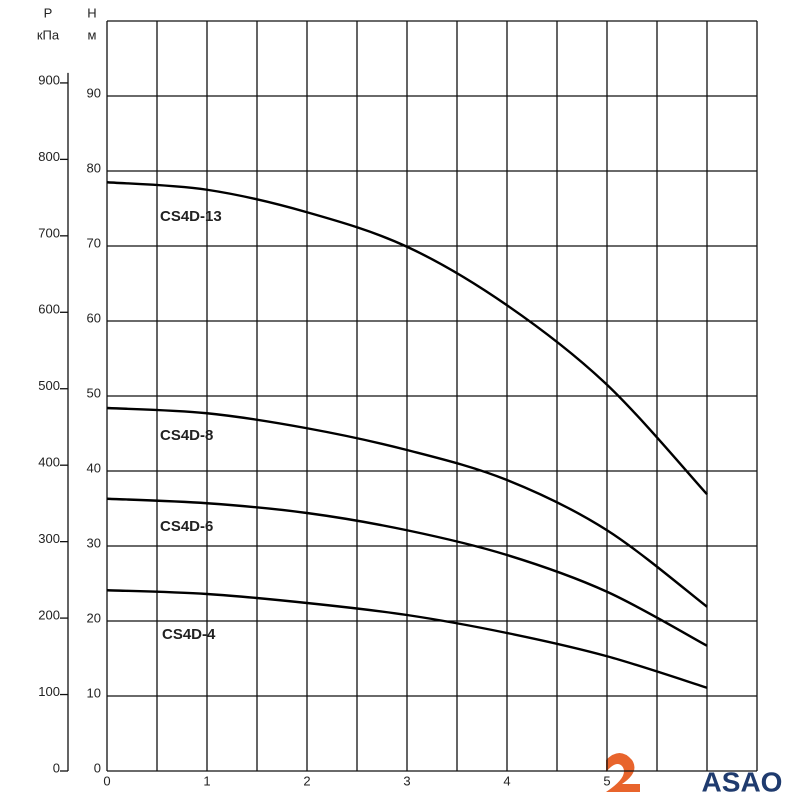 The height and width of the screenshot is (800, 800). What do you see at coordinates (606, 780) in the screenshot?
I see `x-tick-label: 5` at bounding box center [606, 780].